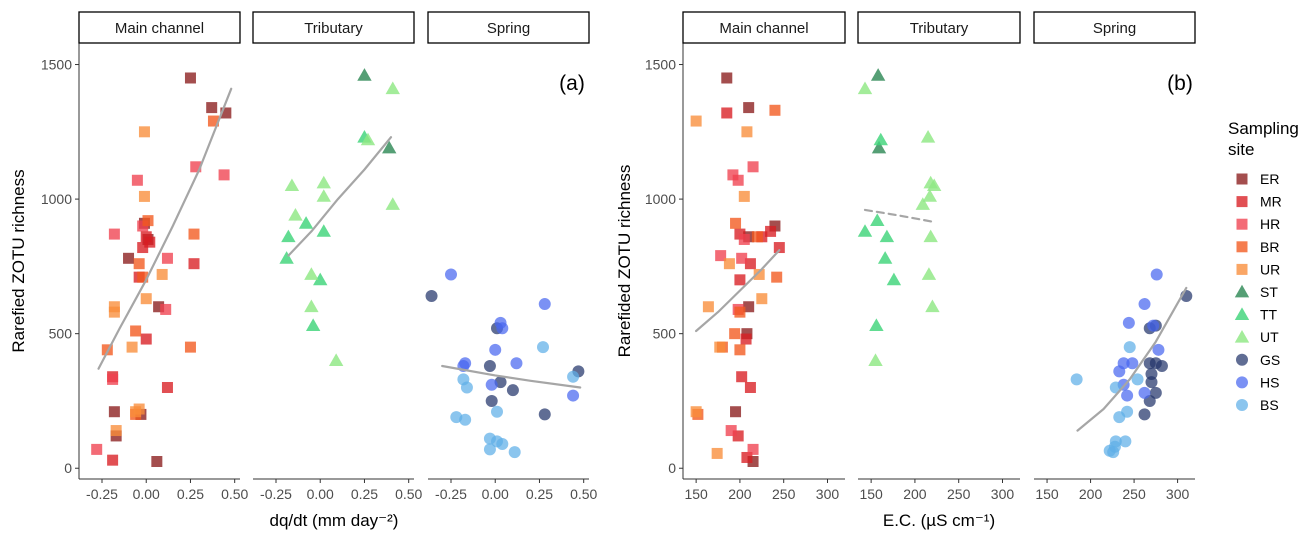  What do you see at coordinates (1180, 83) in the screenshot?
I see `panel-tag: (b)` at bounding box center [1180, 83].